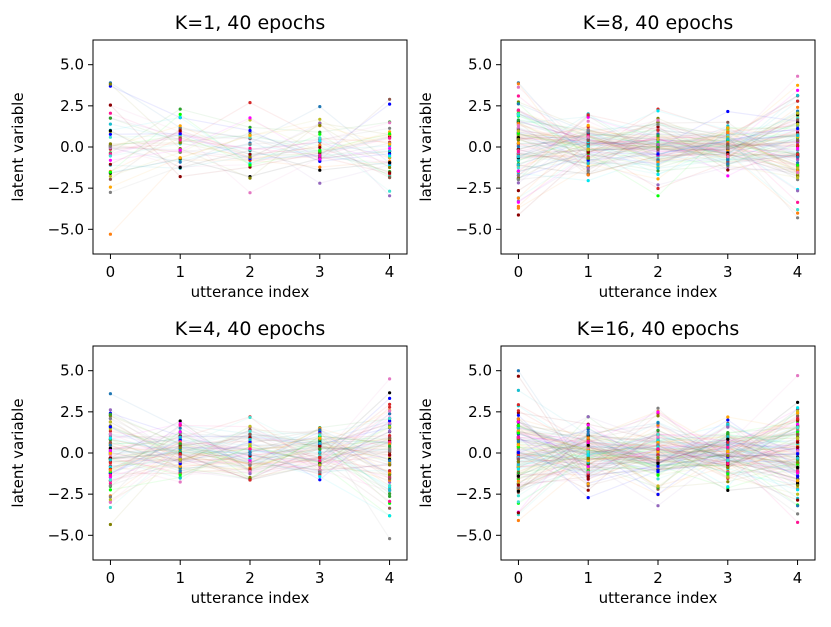  I want to click on x-tick-label: 1, so click(588, 578).